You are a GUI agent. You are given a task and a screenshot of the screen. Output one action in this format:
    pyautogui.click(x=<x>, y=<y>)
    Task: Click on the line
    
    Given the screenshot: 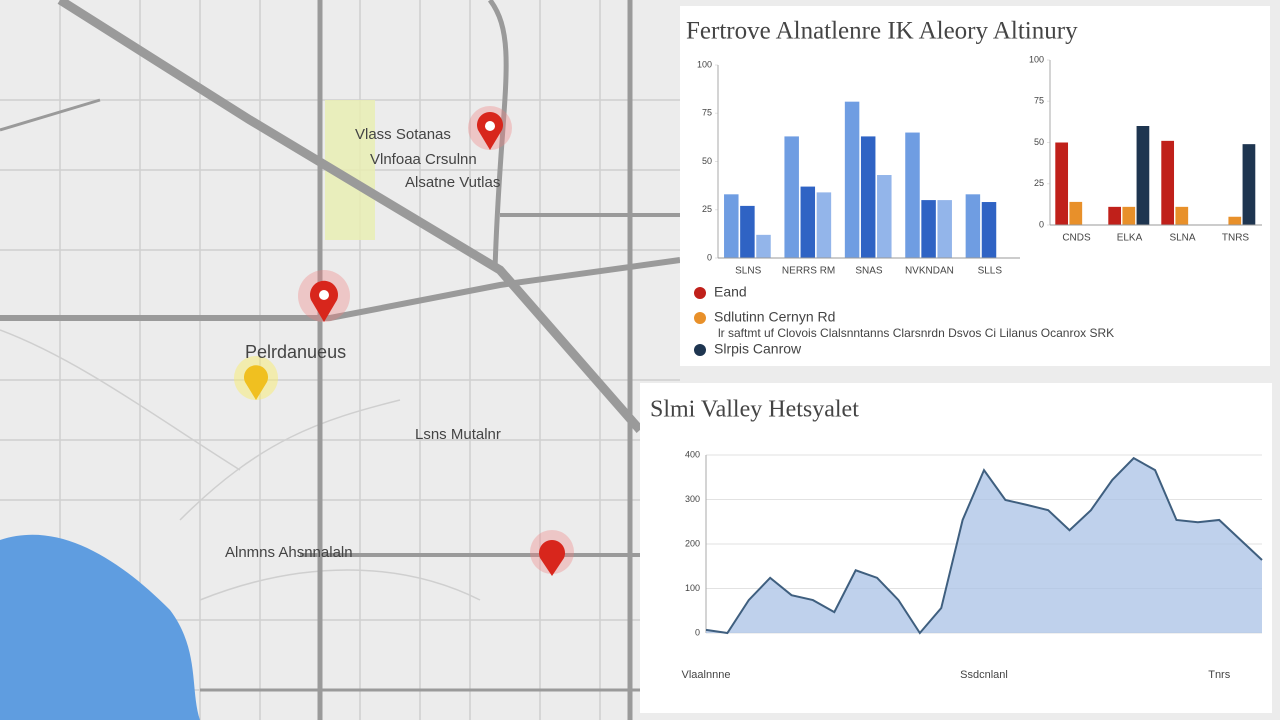 What is the action you would take?
    pyautogui.click(x=984, y=545)
    